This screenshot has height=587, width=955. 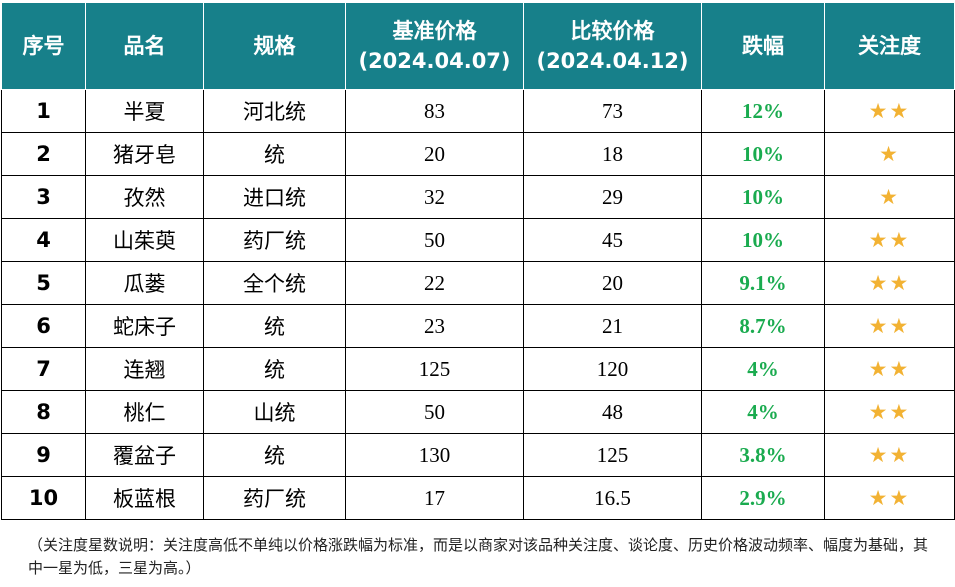 What do you see at coordinates (763, 111) in the screenshot?
I see `drop-percent: 12%` at bounding box center [763, 111].